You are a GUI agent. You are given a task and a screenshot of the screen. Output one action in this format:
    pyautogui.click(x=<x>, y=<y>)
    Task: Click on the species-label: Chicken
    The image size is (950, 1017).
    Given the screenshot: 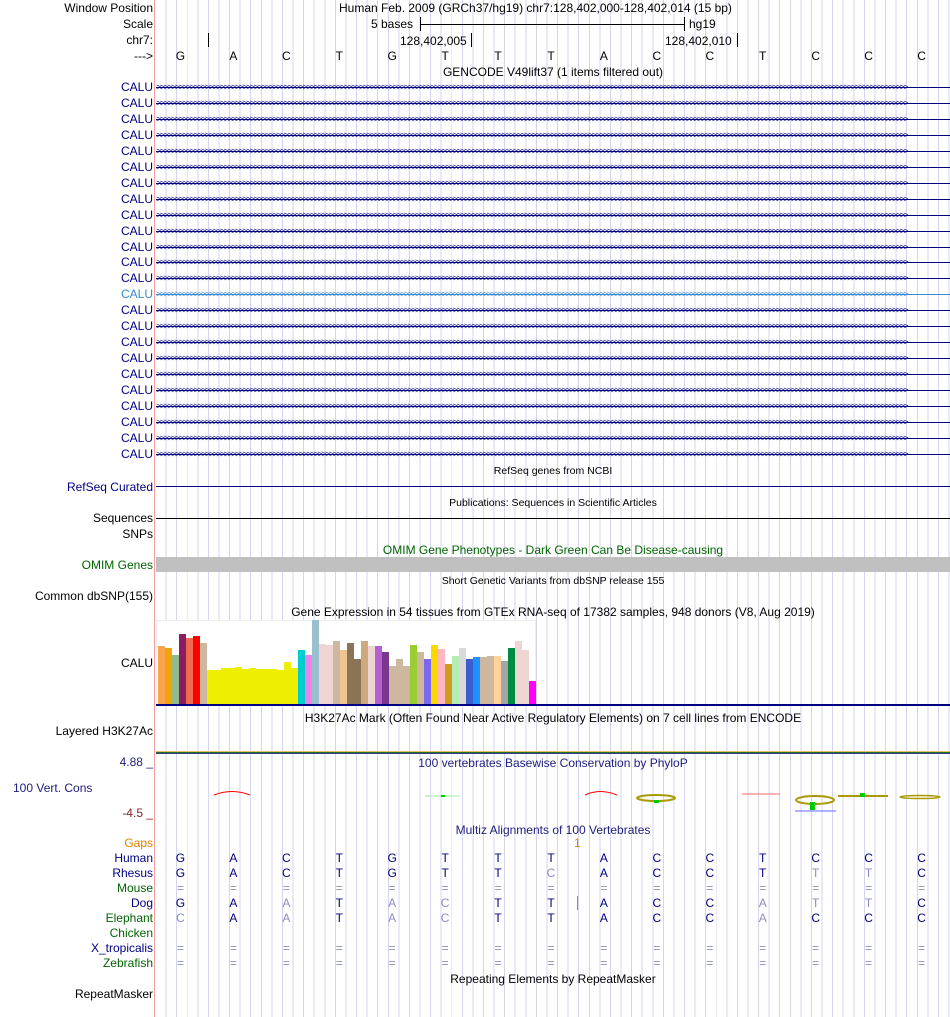 What is the action you would take?
    pyautogui.click(x=131, y=933)
    